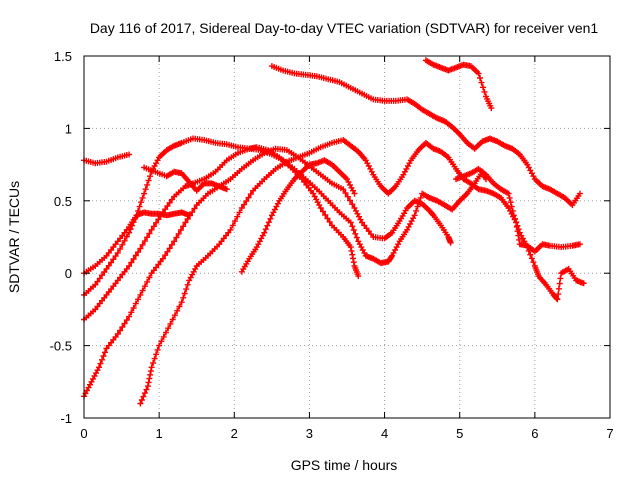 Image resolution: width=640 pixels, height=480 pixels. Describe the element at coordinates (107, 159) in the screenshot. I see `series-arc-a` at that location.